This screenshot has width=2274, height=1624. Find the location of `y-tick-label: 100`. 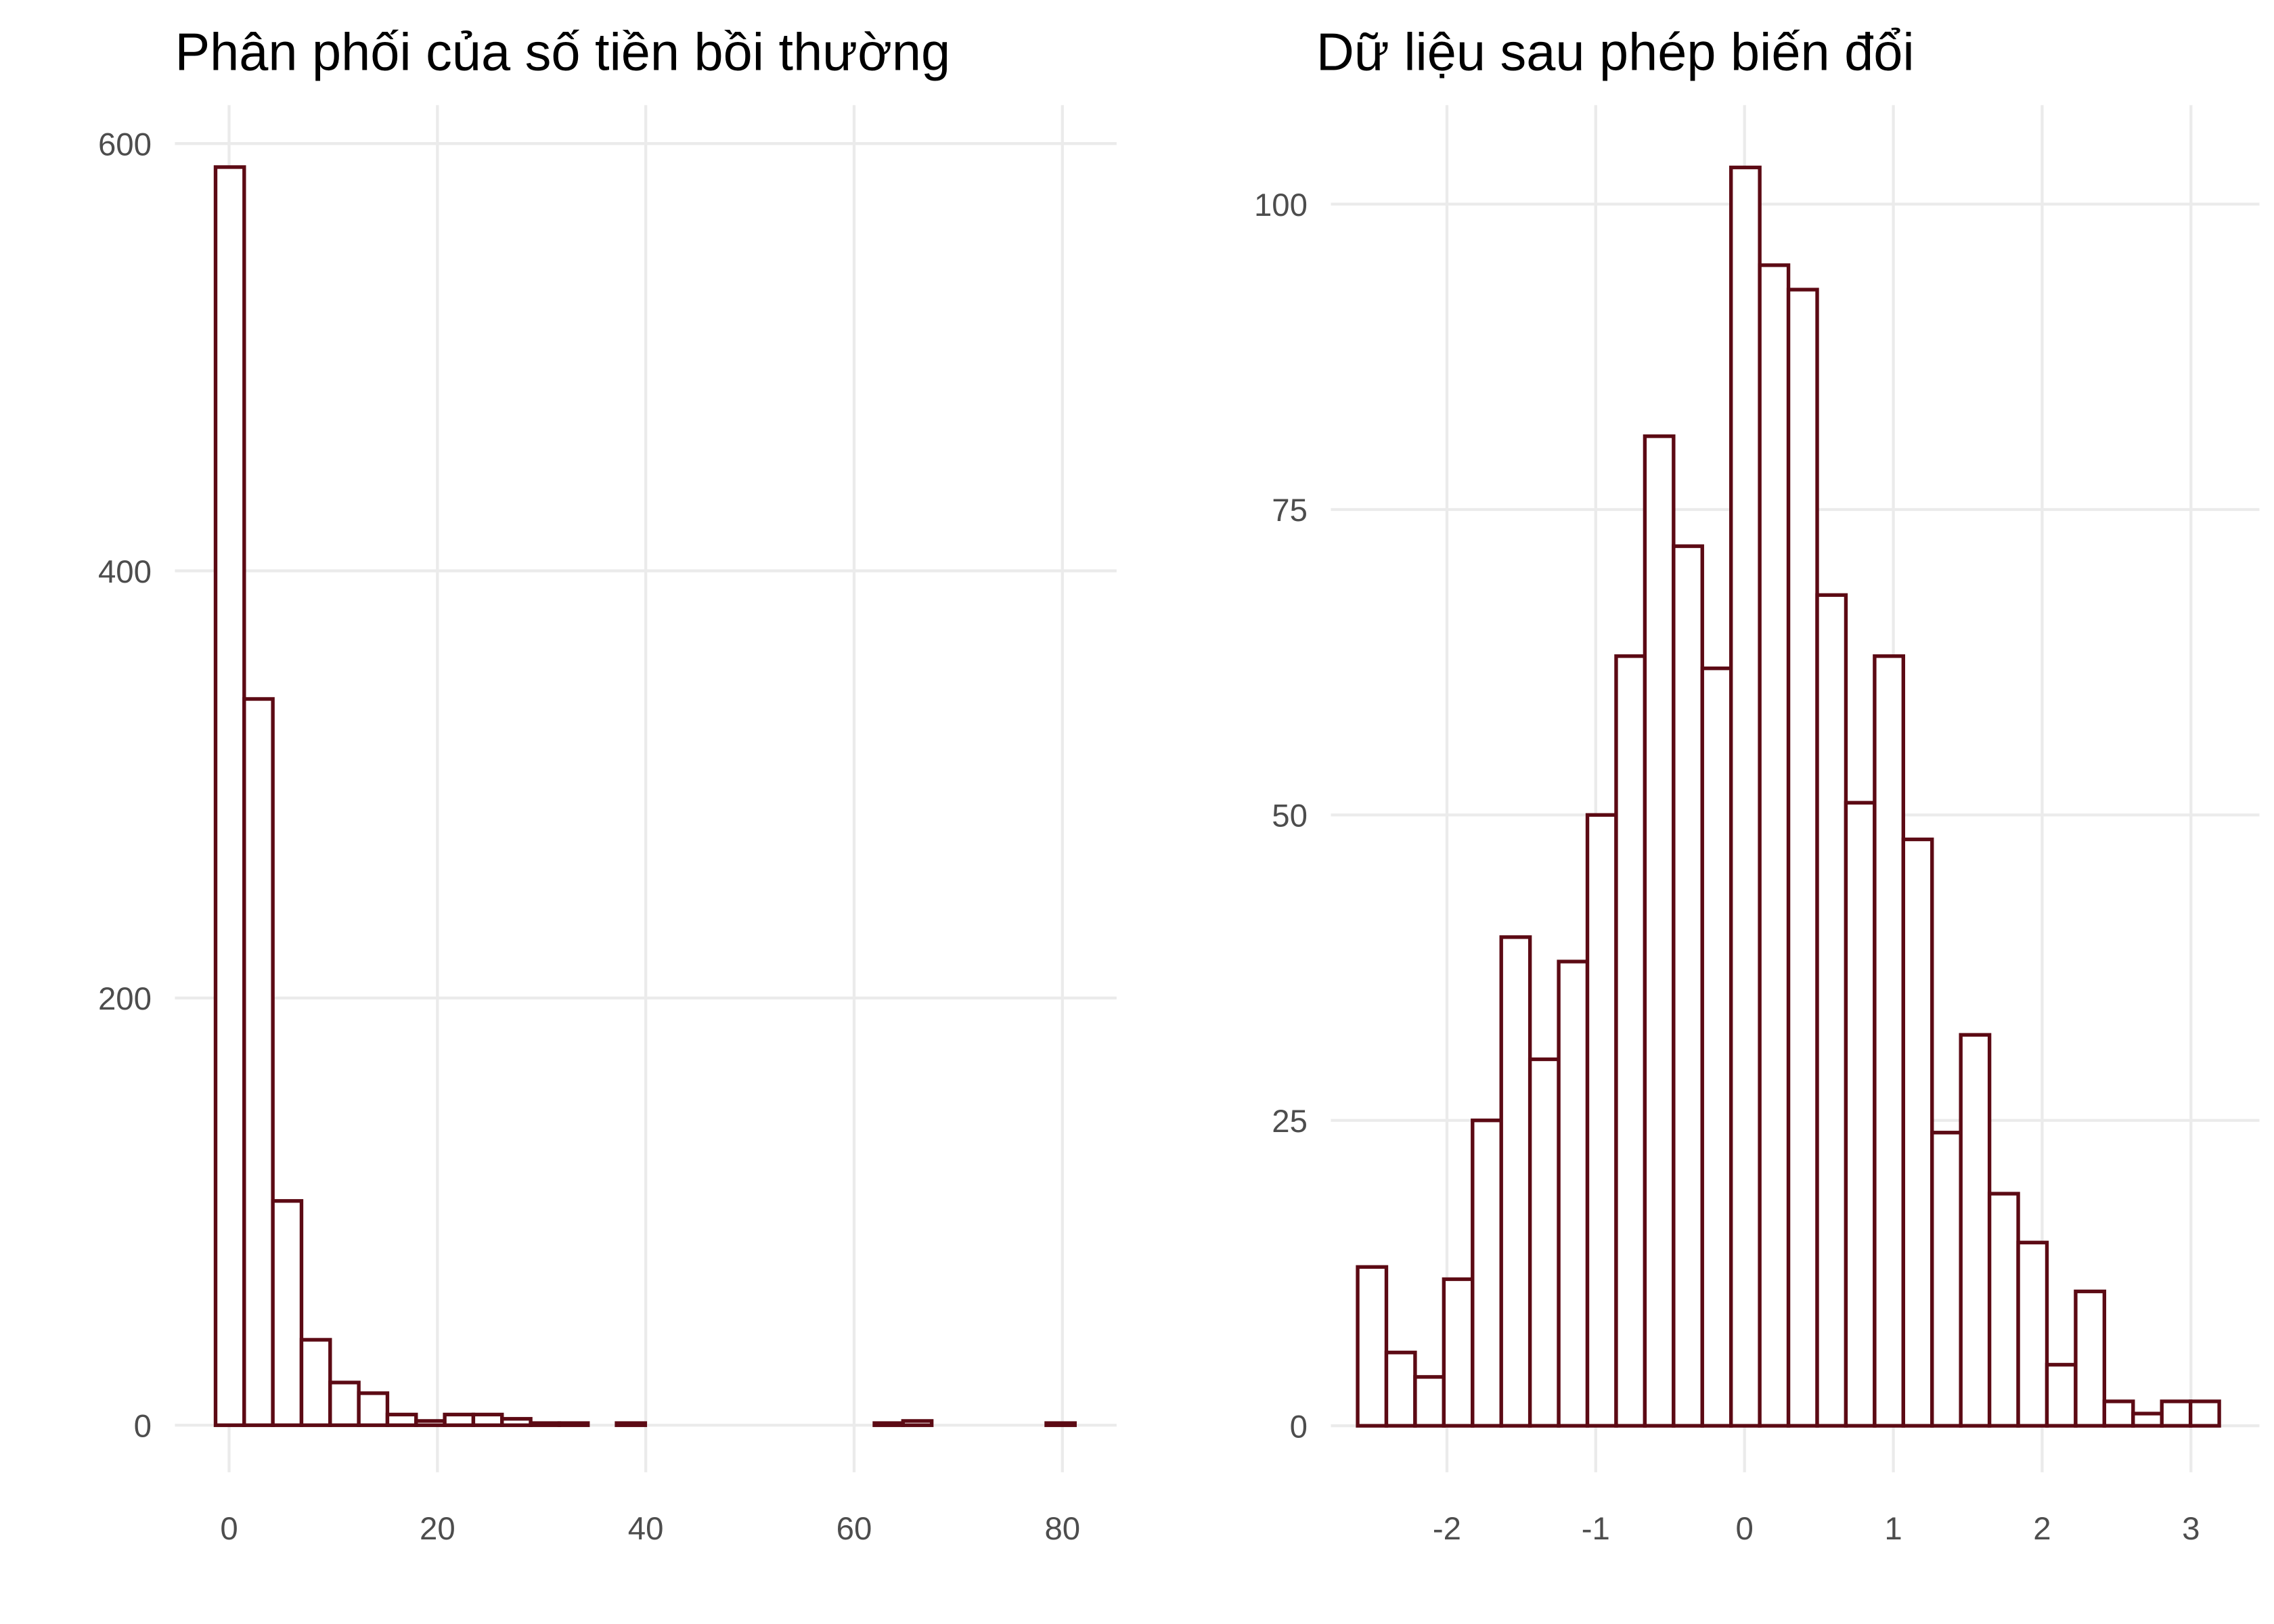

y-tick-label: 100 is located at coordinates (1281, 205).